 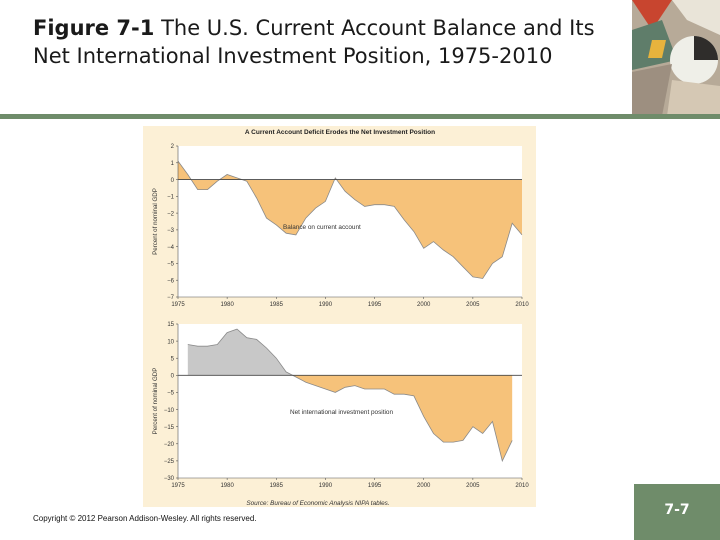 I want to click on area-positive, so click(x=350, y=352).